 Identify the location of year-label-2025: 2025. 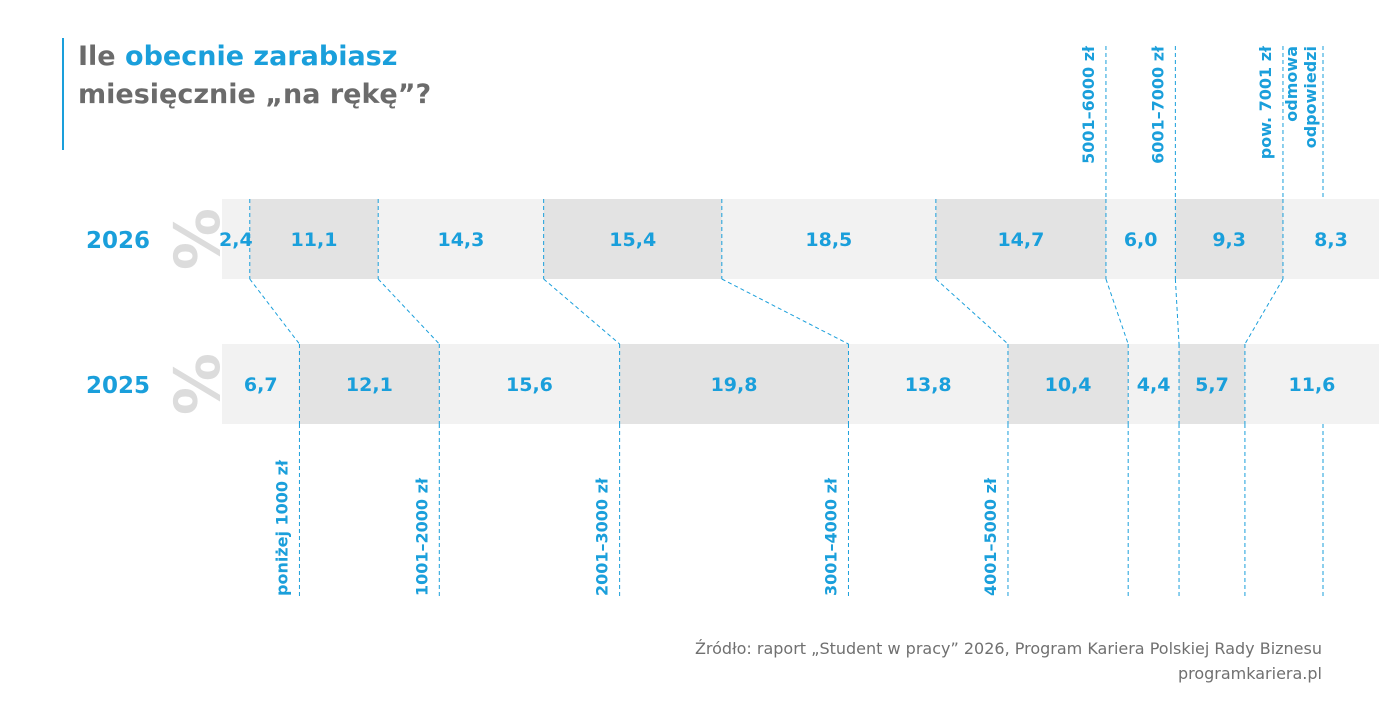
(118, 386).